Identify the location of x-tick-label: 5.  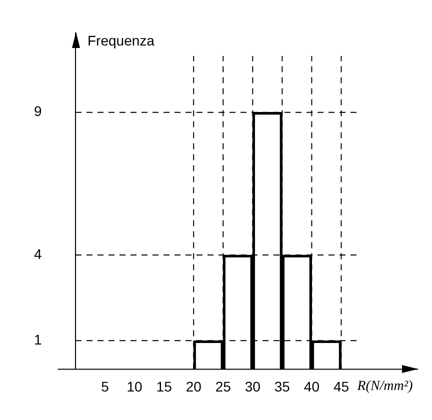
(105, 386).